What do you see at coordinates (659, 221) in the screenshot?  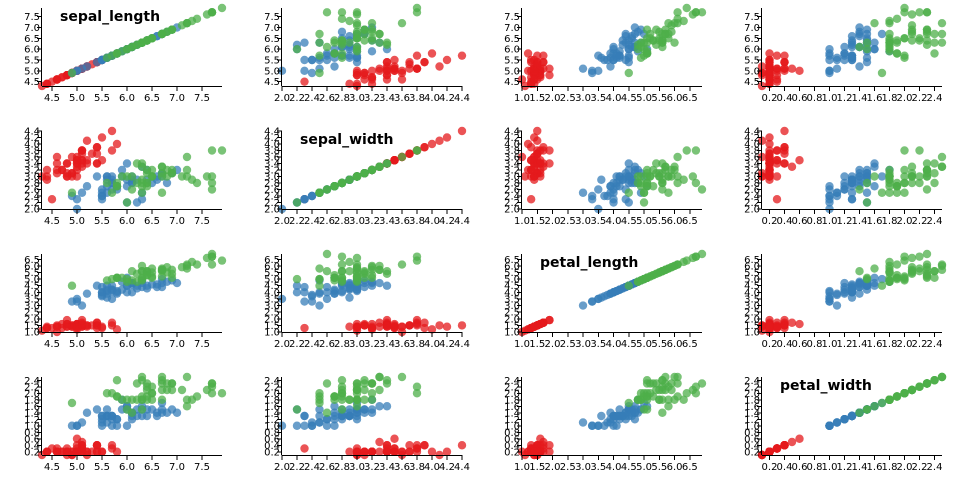 I see `x-tick-label: 5.5` at bounding box center [659, 221].